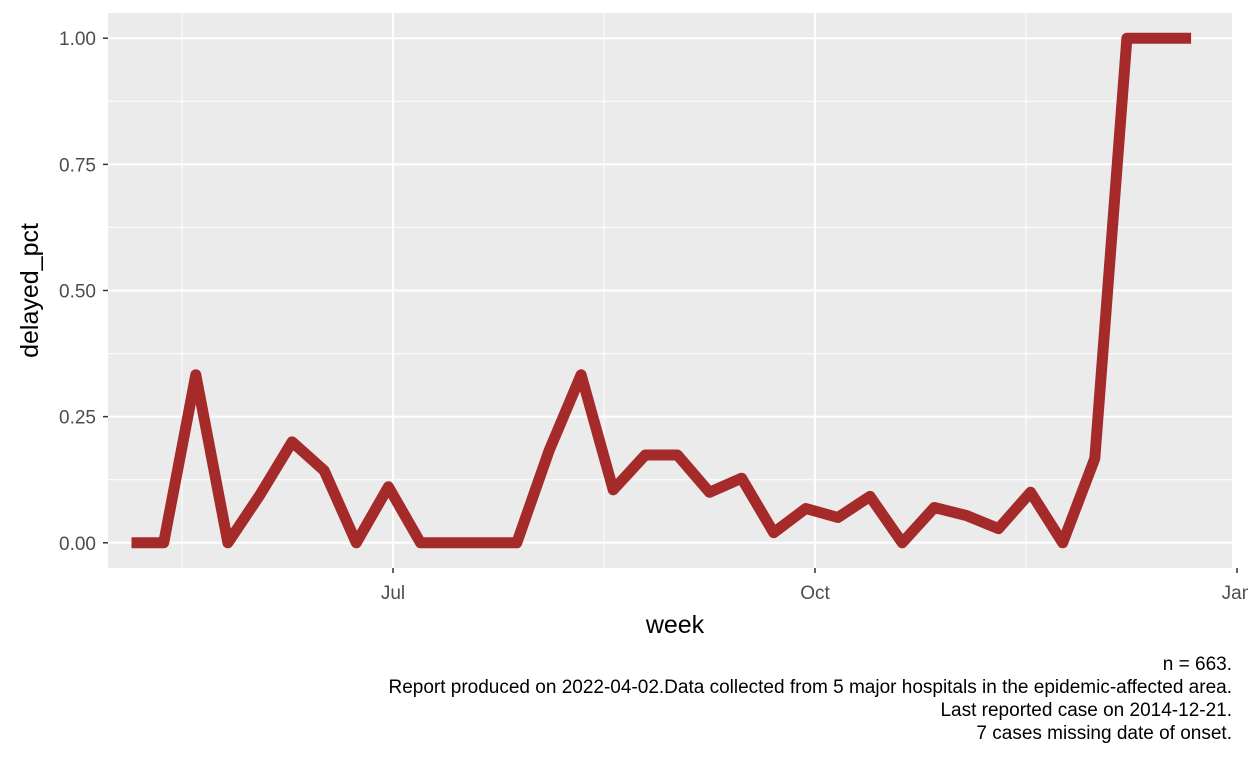 This screenshot has height=768, width=1248. What do you see at coordinates (1104, 733) in the screenshot?
I see `caption-missing-onset: 7 cases missing date of onset.` at bounding box center [1104, 733].